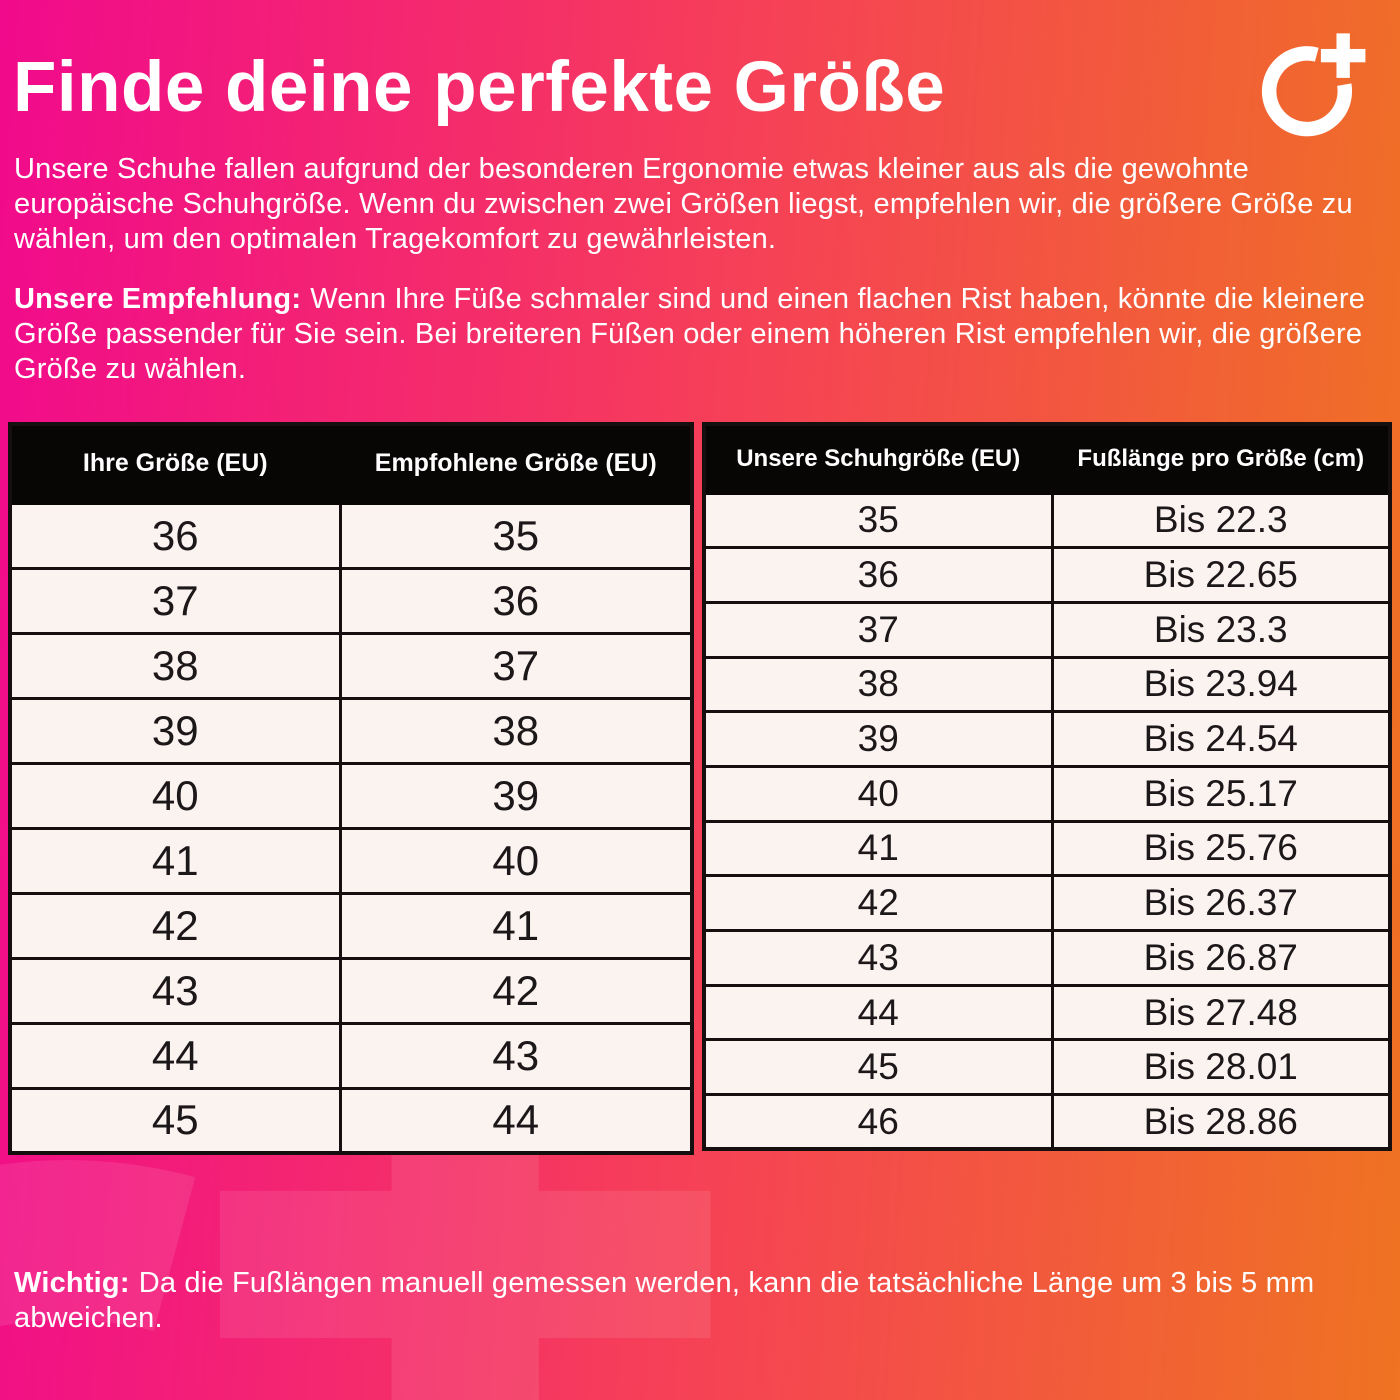 This screenshot has width=1400, height=1400. I want to click on table-row: 45 44, so click(351, 1120).